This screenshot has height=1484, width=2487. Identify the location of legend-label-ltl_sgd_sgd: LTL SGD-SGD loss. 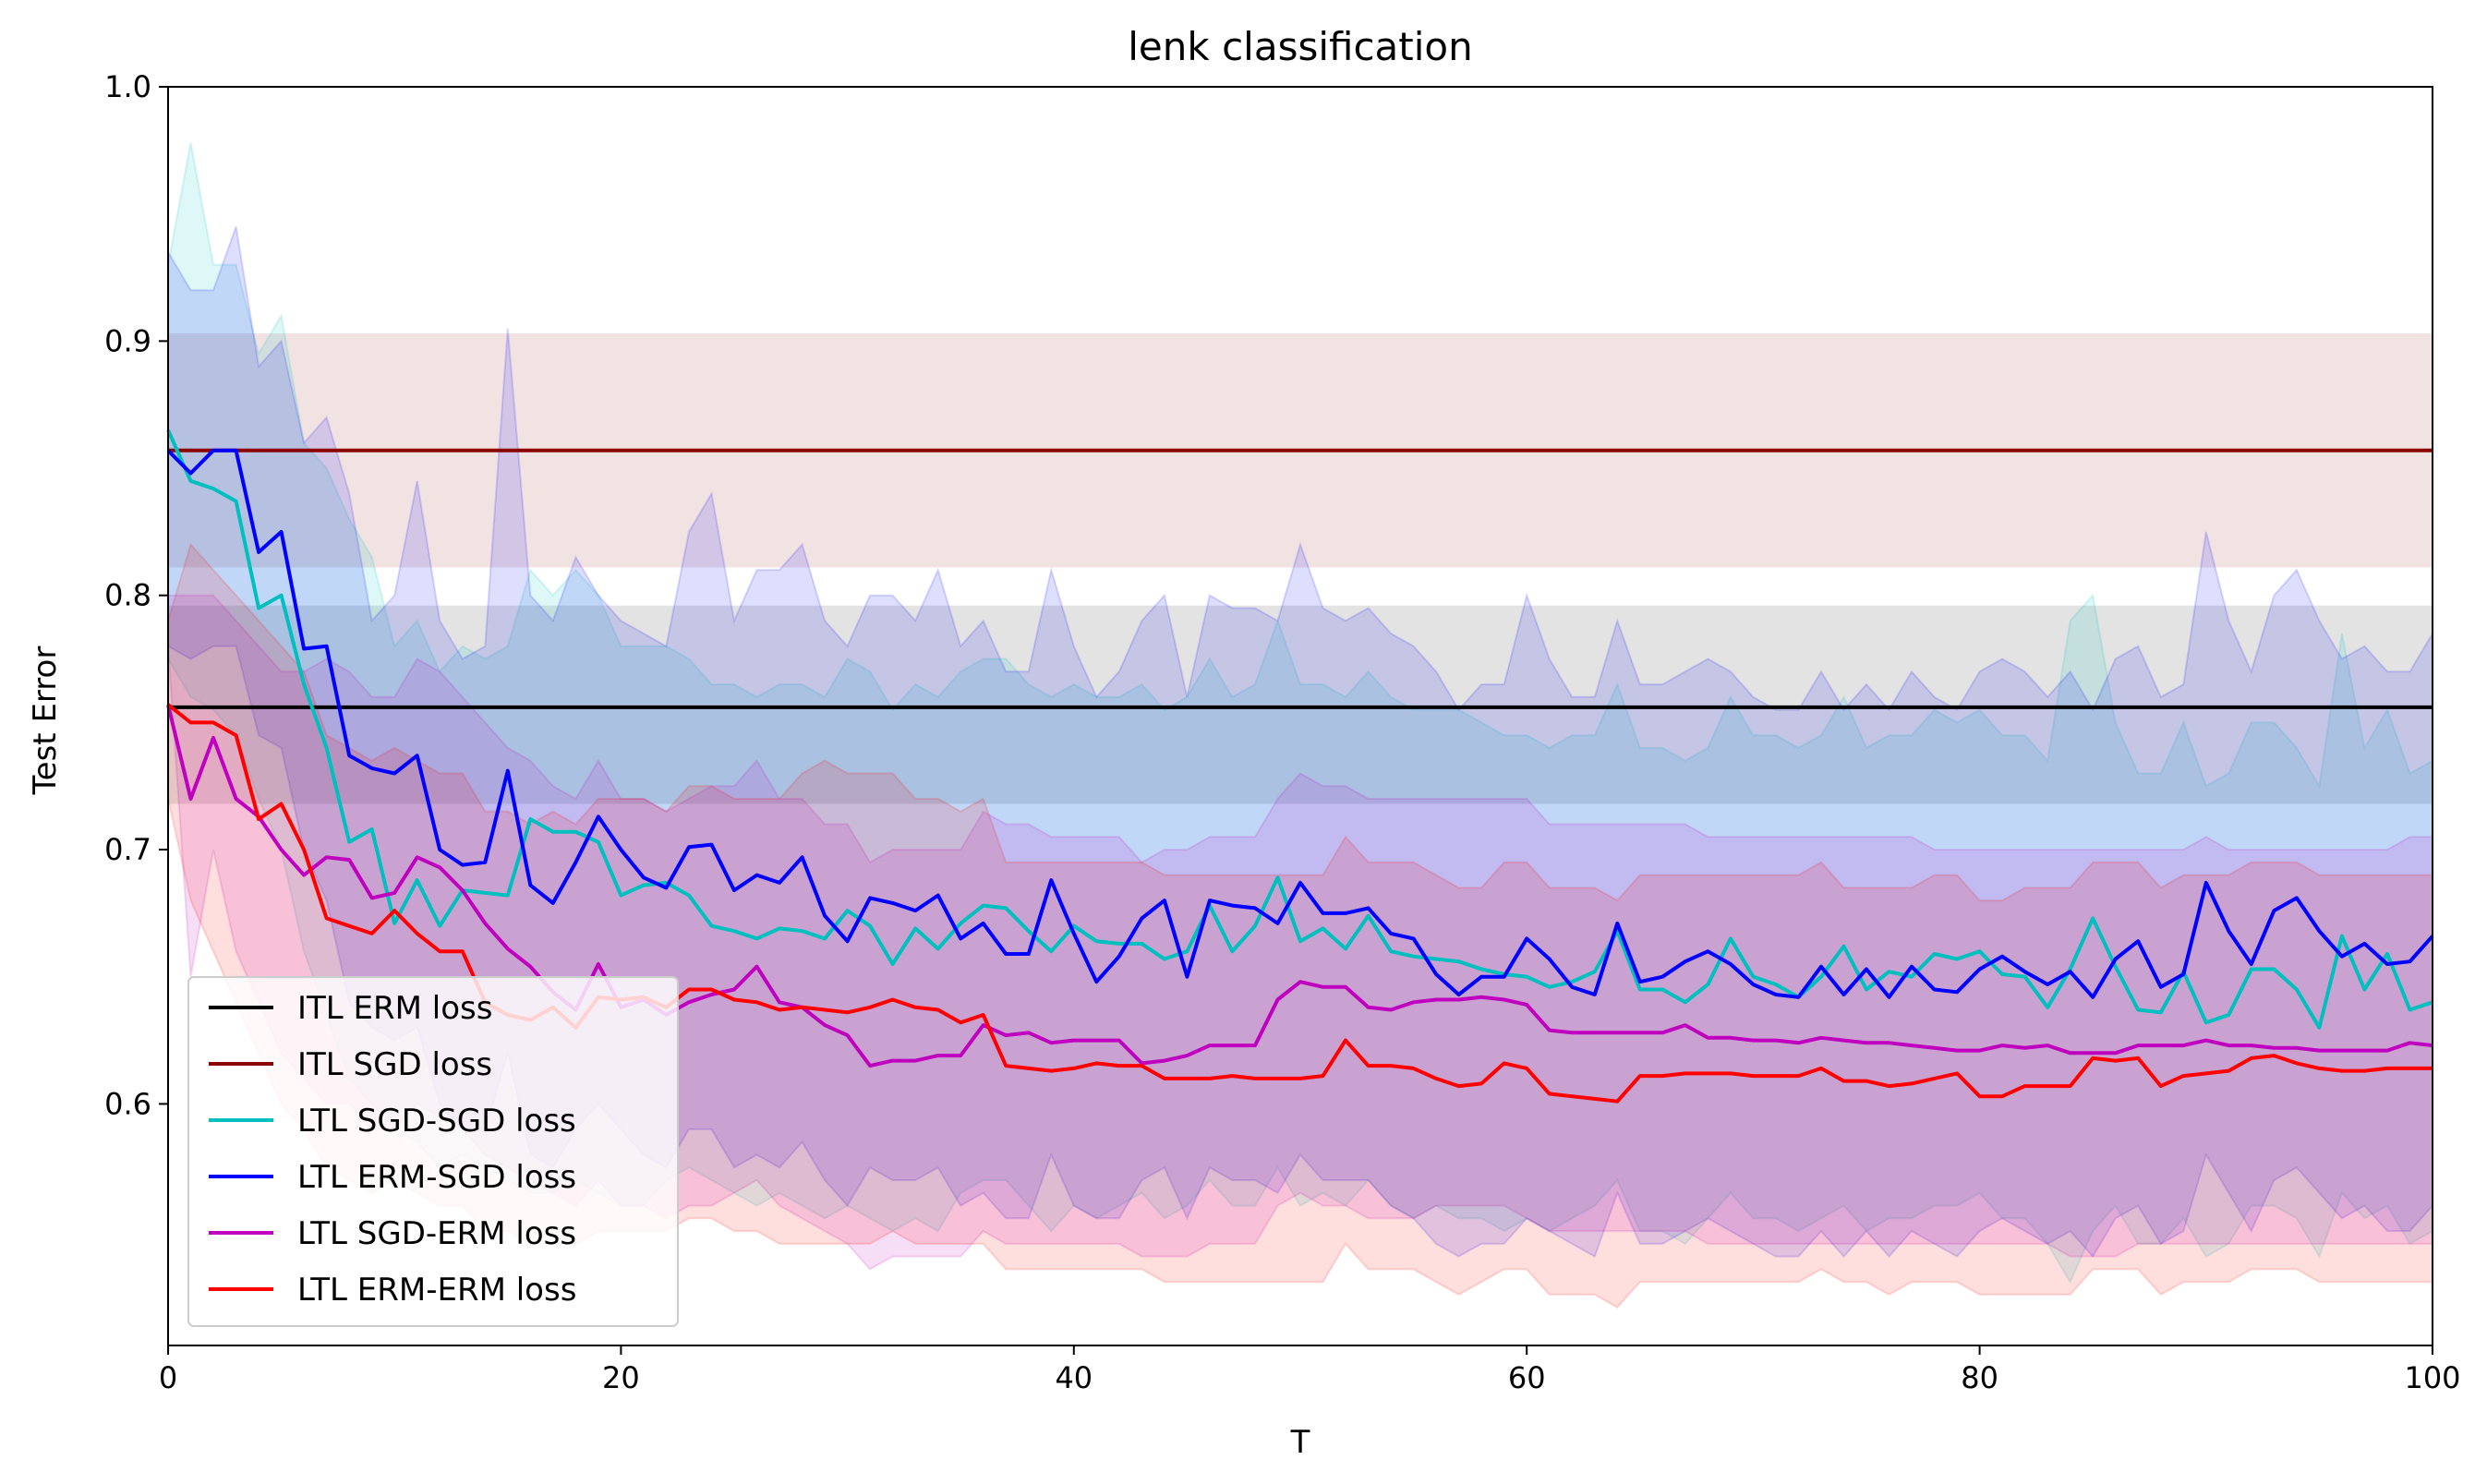
(437, 1121).